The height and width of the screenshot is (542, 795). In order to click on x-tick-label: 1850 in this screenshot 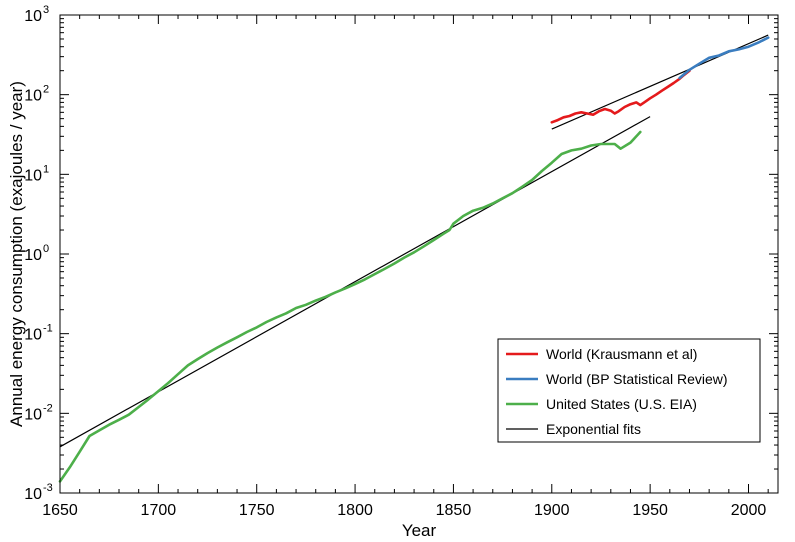, I will do `click(454, 510)`.